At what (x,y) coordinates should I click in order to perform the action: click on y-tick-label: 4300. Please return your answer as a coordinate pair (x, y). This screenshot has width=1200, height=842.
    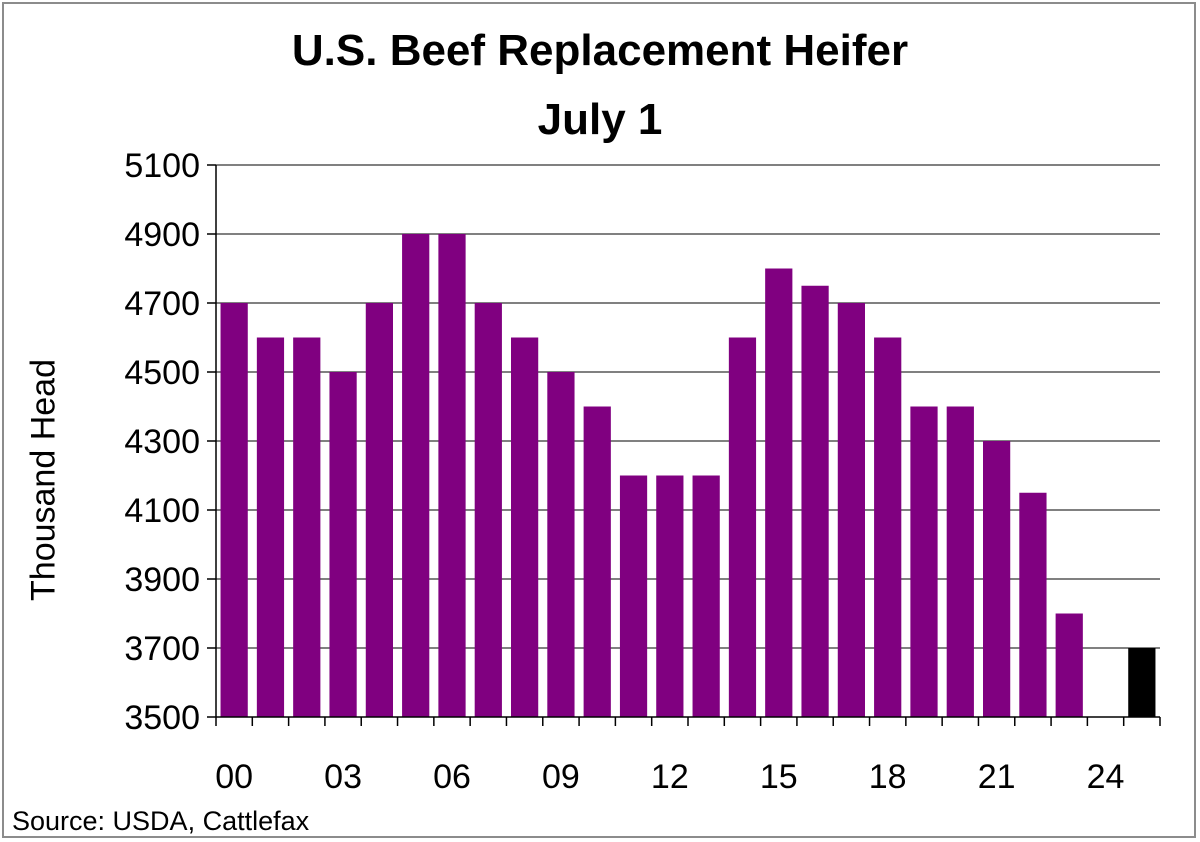
    Looking at the image, I should click on (162, 442).